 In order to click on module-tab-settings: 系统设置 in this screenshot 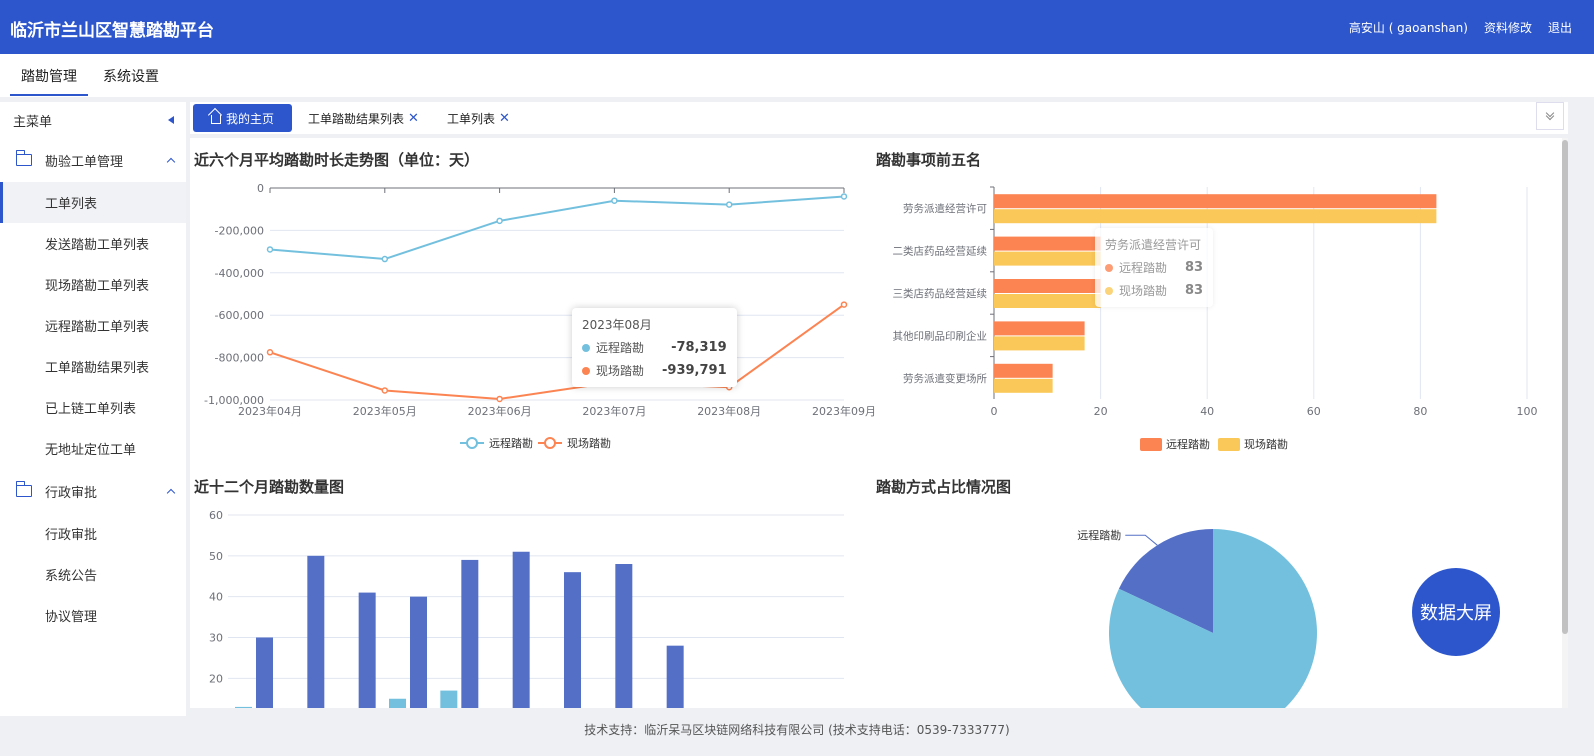, I will do `click(131, 77)`.